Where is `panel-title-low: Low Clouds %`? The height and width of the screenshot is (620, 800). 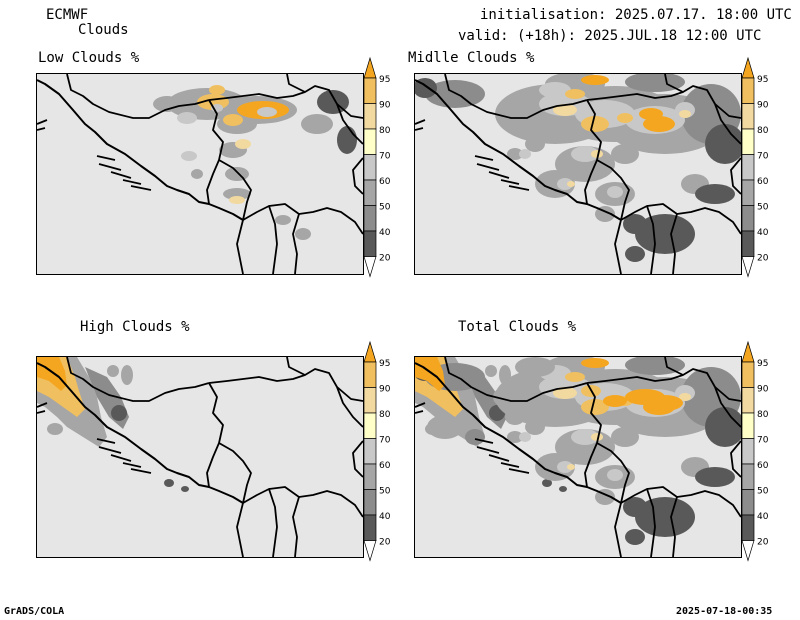
panel-title-low: Low Clouds % is located at coordinates (89, 58).